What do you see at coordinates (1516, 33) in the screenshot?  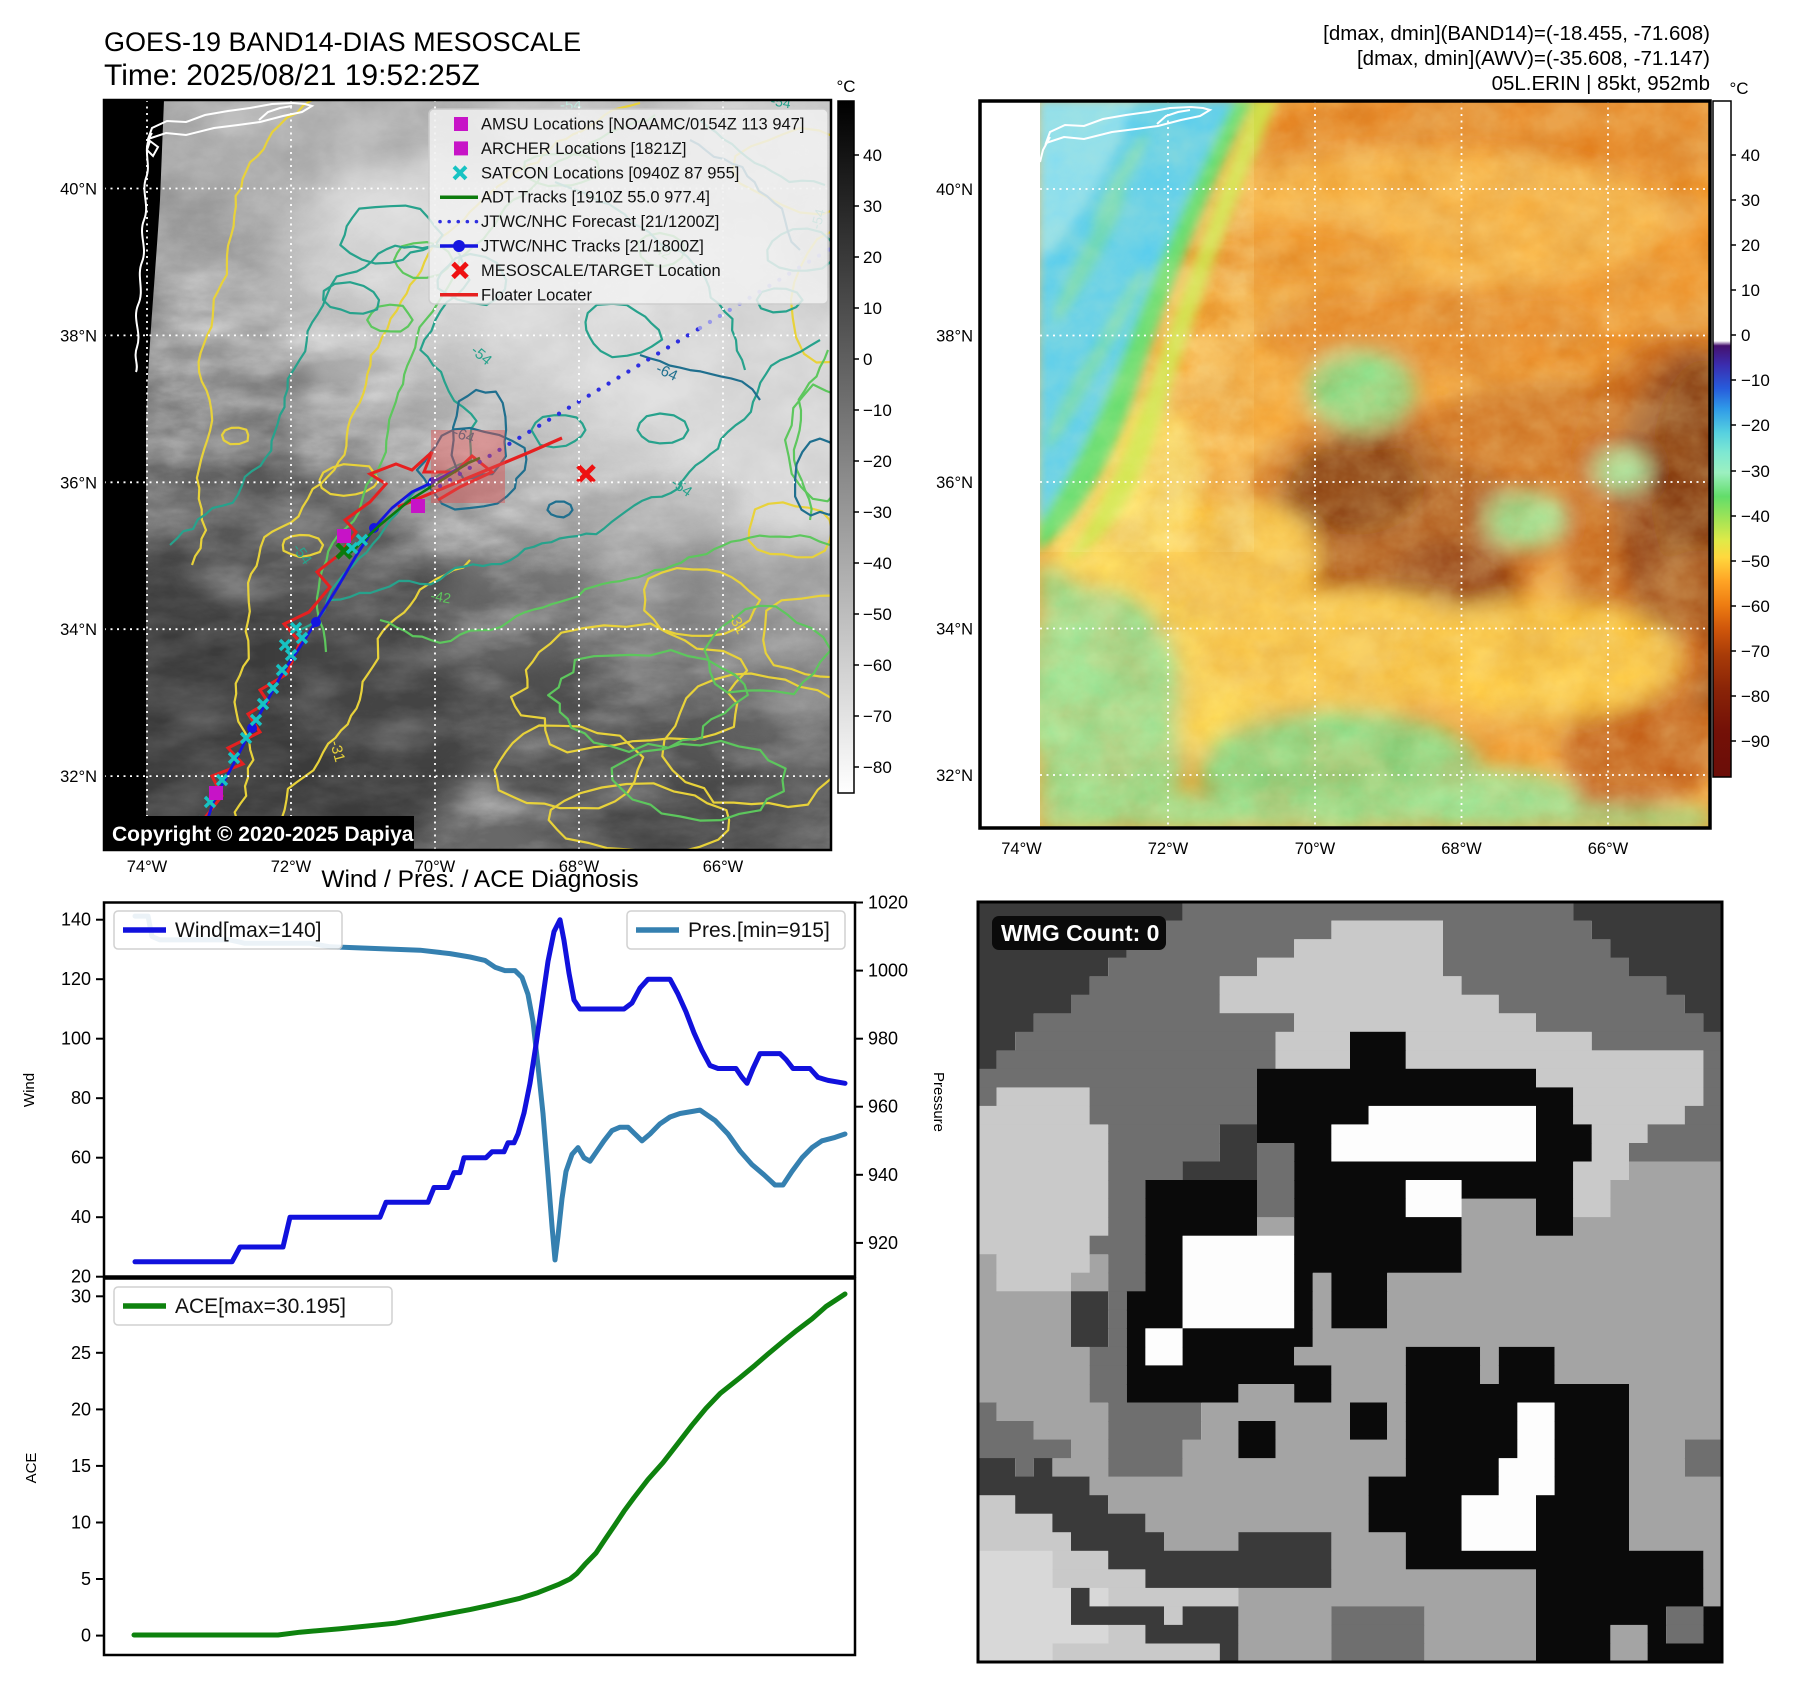 I see `svg-text:[dmax, dmin](BAND14)=(-18.455,: [dmax, dmin](BAND14)=(-18.455, -71.608)` at bounding box center [1516, 33].